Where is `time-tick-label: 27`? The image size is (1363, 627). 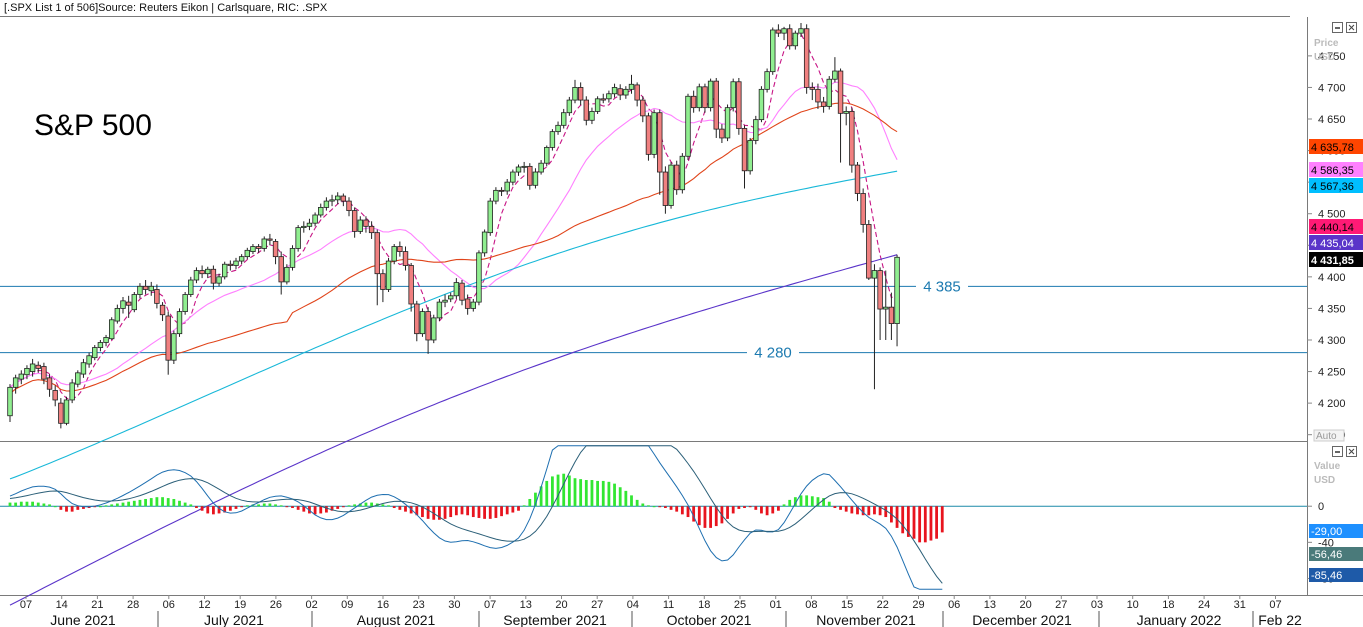 time-tick-label: 27 is located at coordinates (1061, 605).